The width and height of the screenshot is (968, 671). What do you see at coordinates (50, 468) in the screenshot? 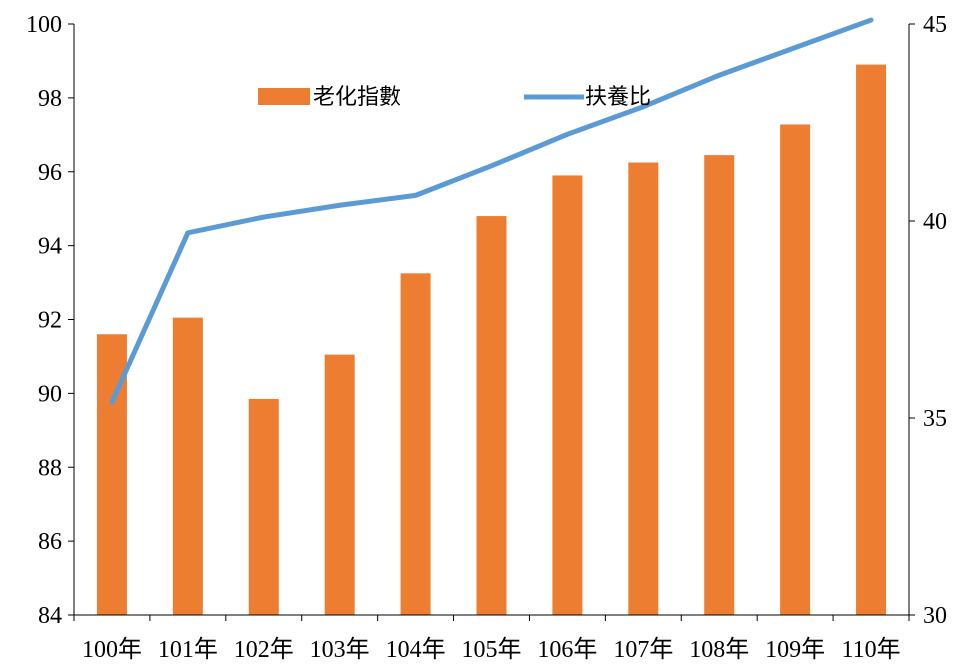
I see `left-tick-label-2: 88` at bounding box center [50, 468].